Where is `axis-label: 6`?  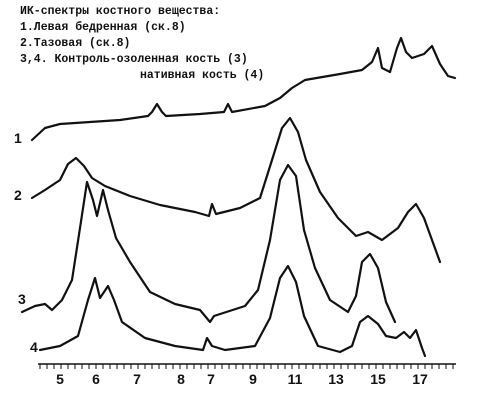
axis-label: 6 is located at coordinates (96, 379).